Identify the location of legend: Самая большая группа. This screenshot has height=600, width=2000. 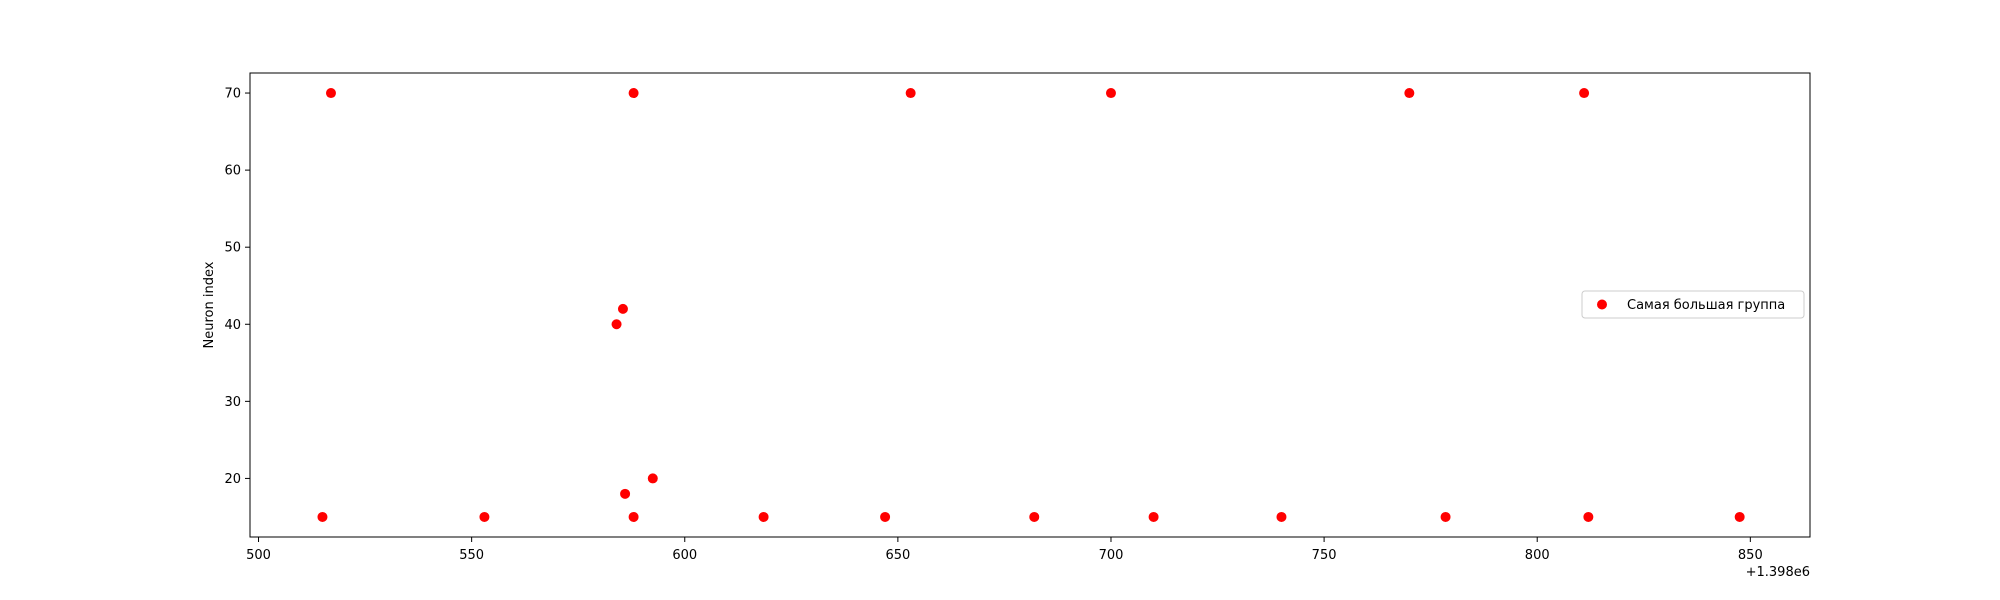
(1693, 304).